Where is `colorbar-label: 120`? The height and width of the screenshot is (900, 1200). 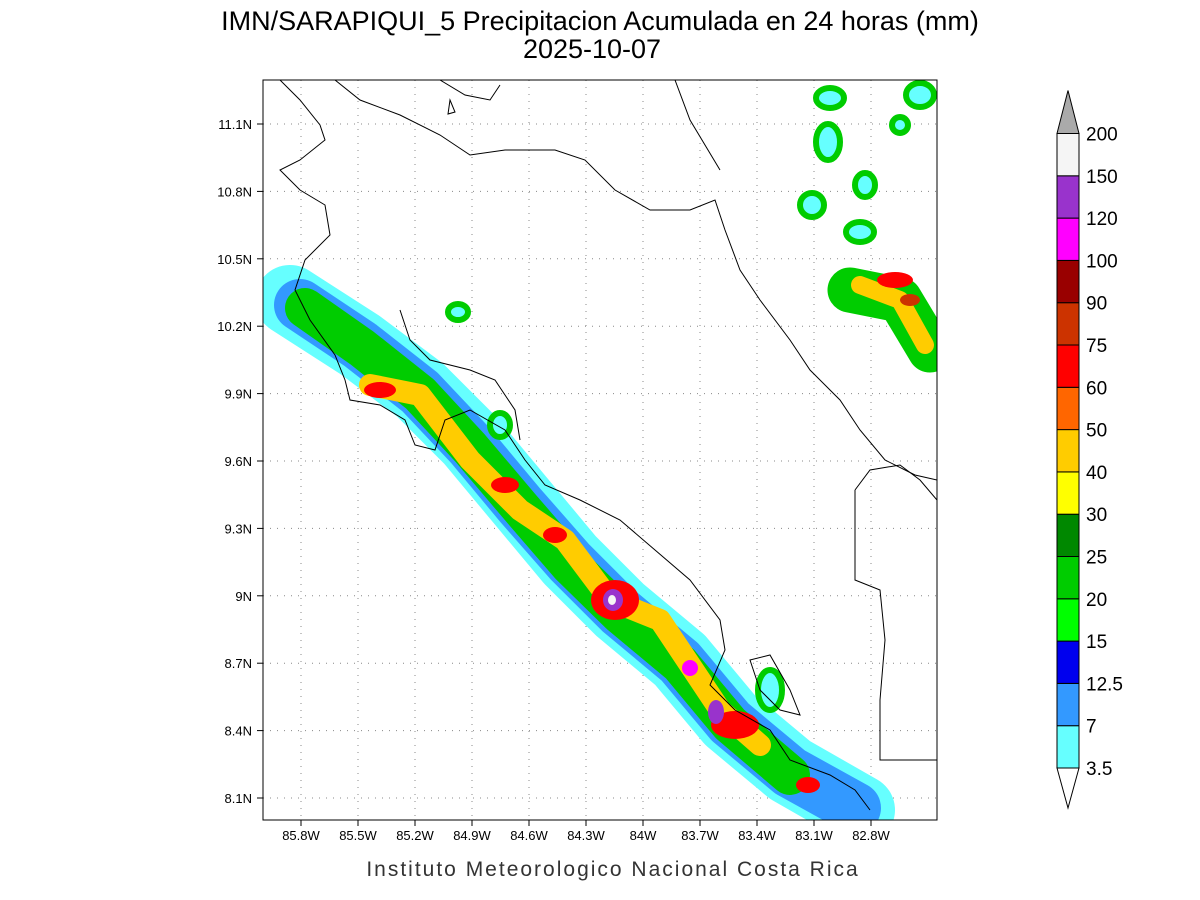
colorbar-label: 120 is located at coordinates (1102, 219).